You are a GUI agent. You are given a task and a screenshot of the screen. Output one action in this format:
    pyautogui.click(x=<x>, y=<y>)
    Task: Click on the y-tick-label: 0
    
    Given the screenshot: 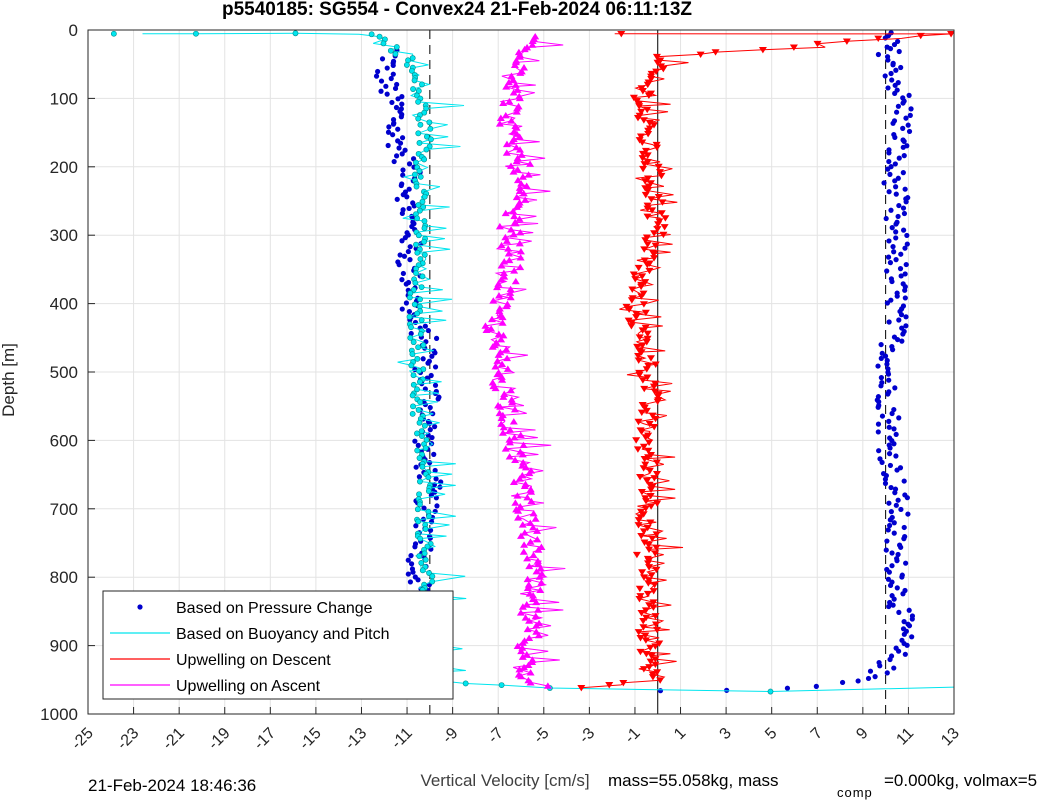 What is the action you would take?
    pyautogui.click(x=73, y=30)
    